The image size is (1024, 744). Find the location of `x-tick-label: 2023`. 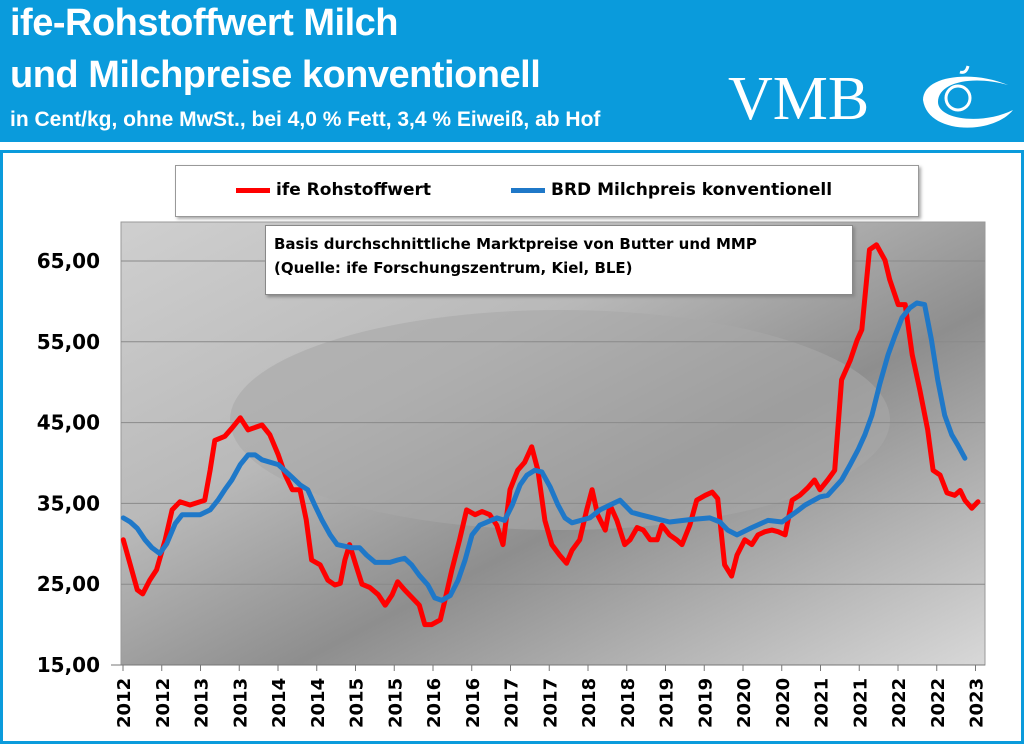

x-tick-label: 2023 is located at coordinates (977, 703).